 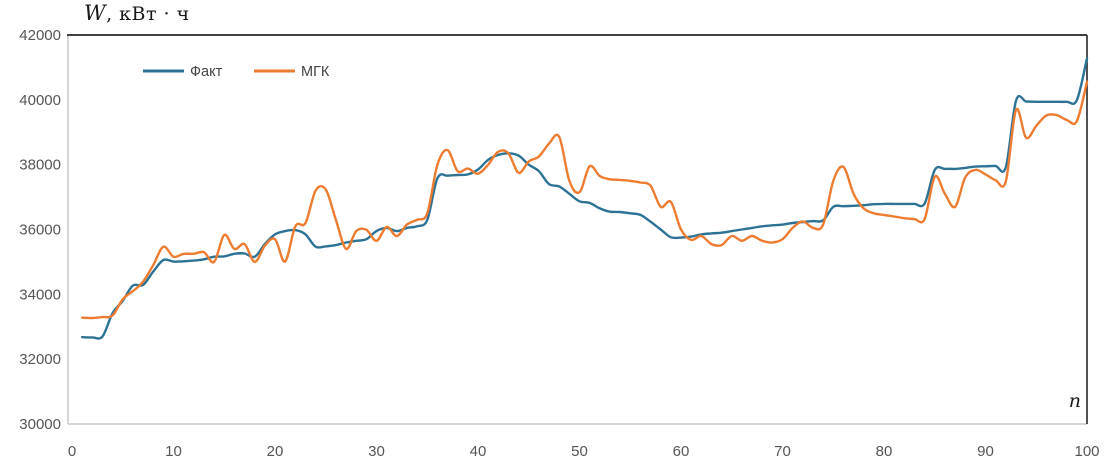 I want to click on legend-label-mgk: МГК, so click(x=315, y=72).